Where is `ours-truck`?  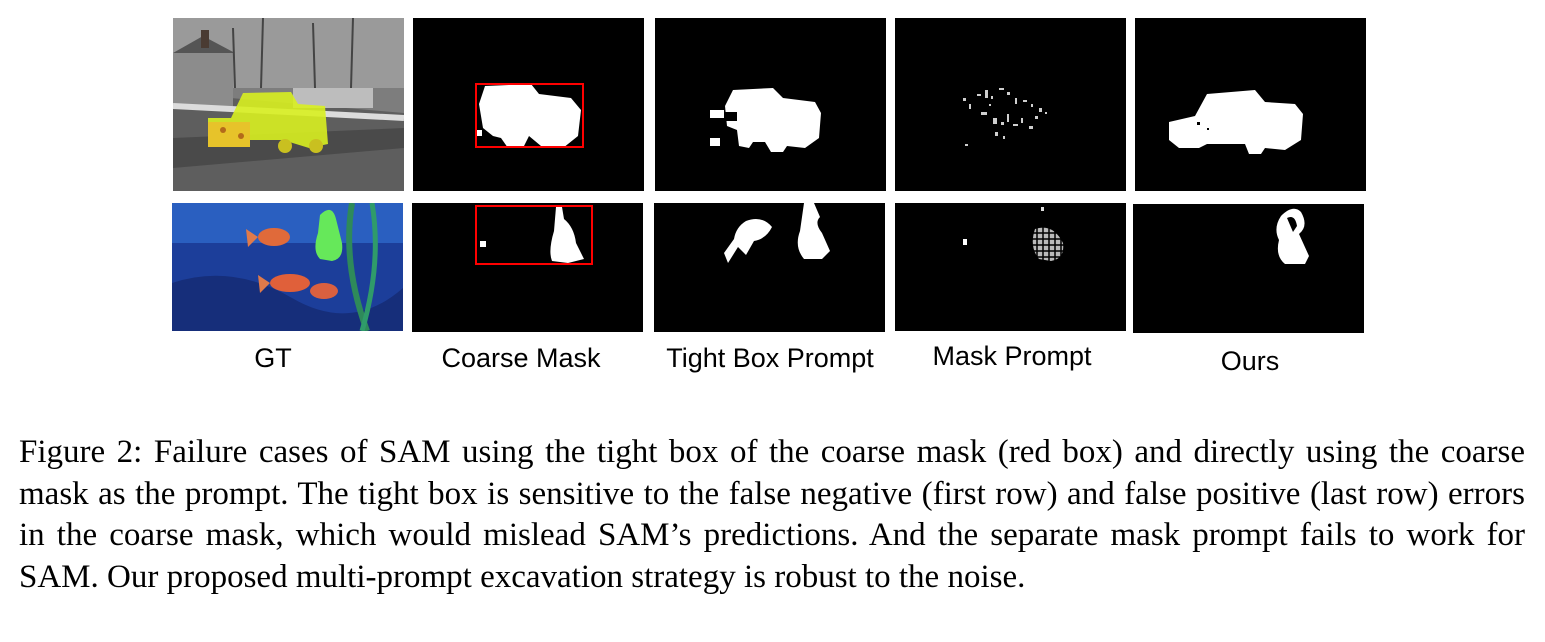 ours-truck is located at coordinates (1250, 104).